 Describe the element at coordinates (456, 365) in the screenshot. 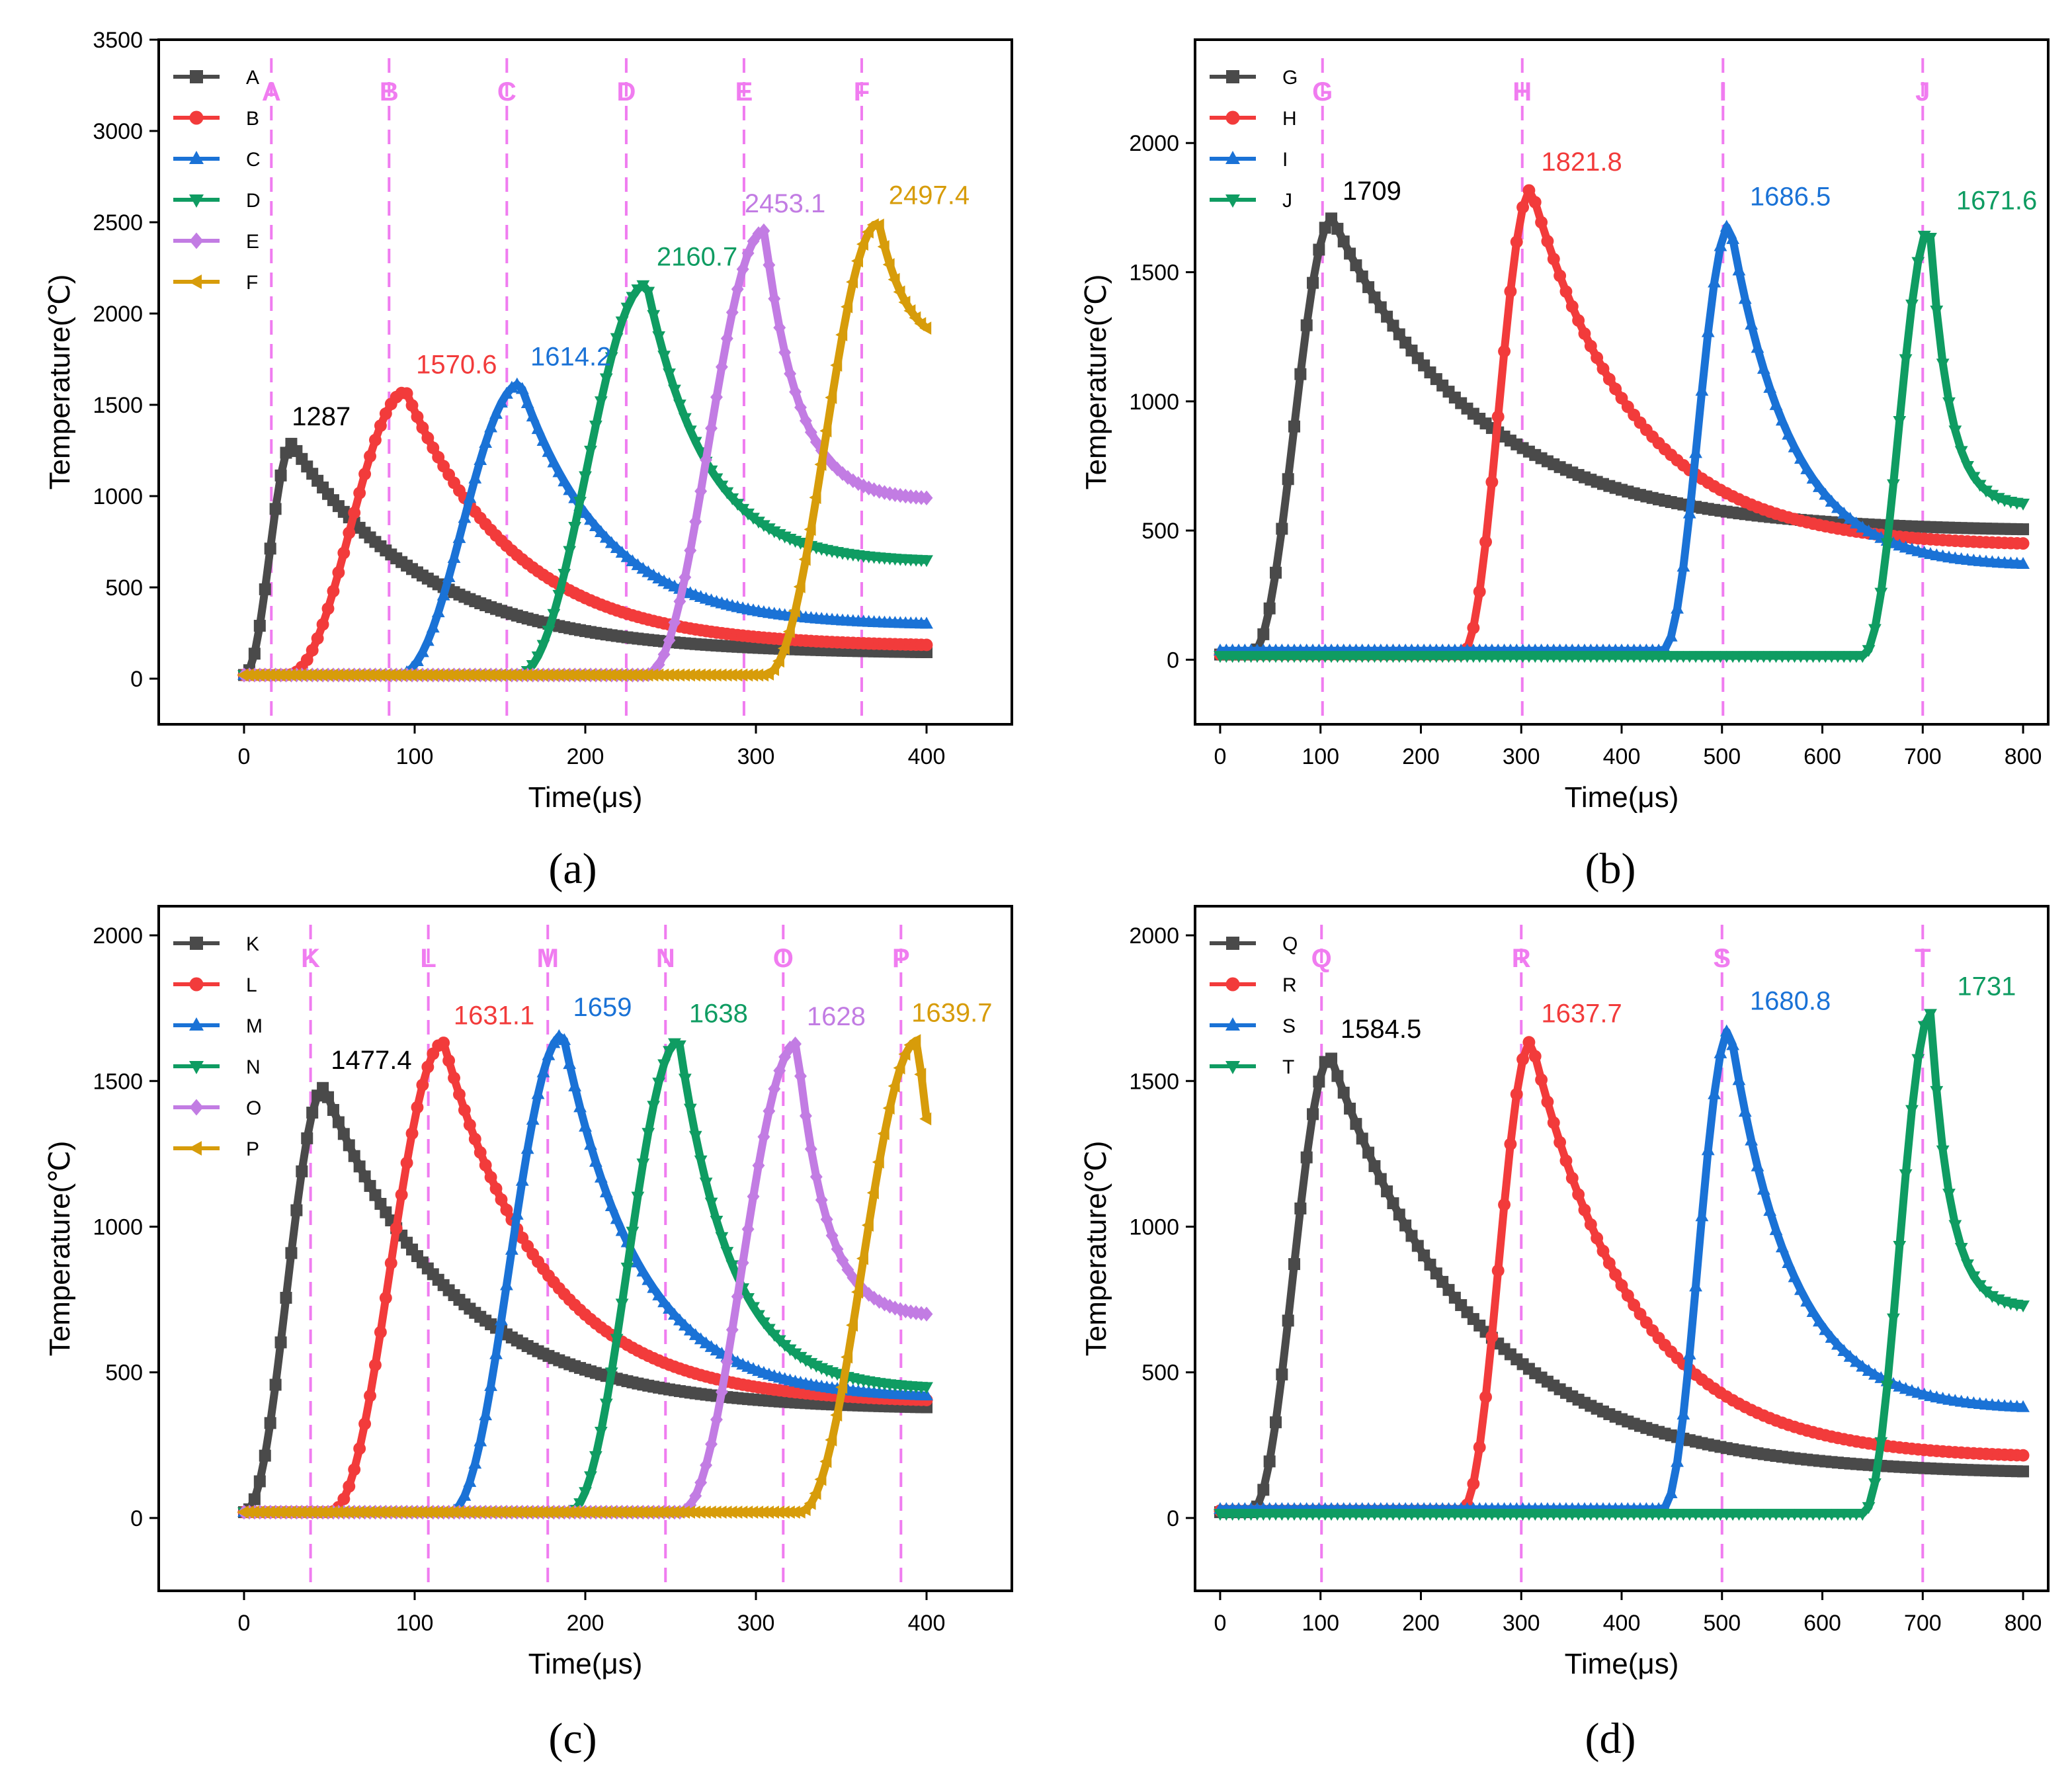

I see `peak-label-B: 1570.6` at that location.